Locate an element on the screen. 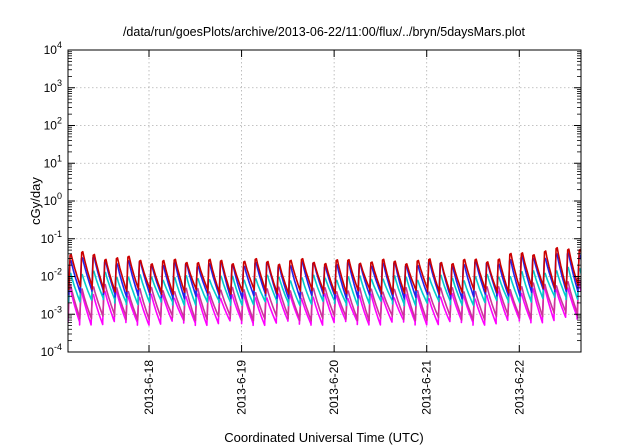  x-axis-label: Coordinated Universal Time (UTC) is located at coordinates (323, 437).